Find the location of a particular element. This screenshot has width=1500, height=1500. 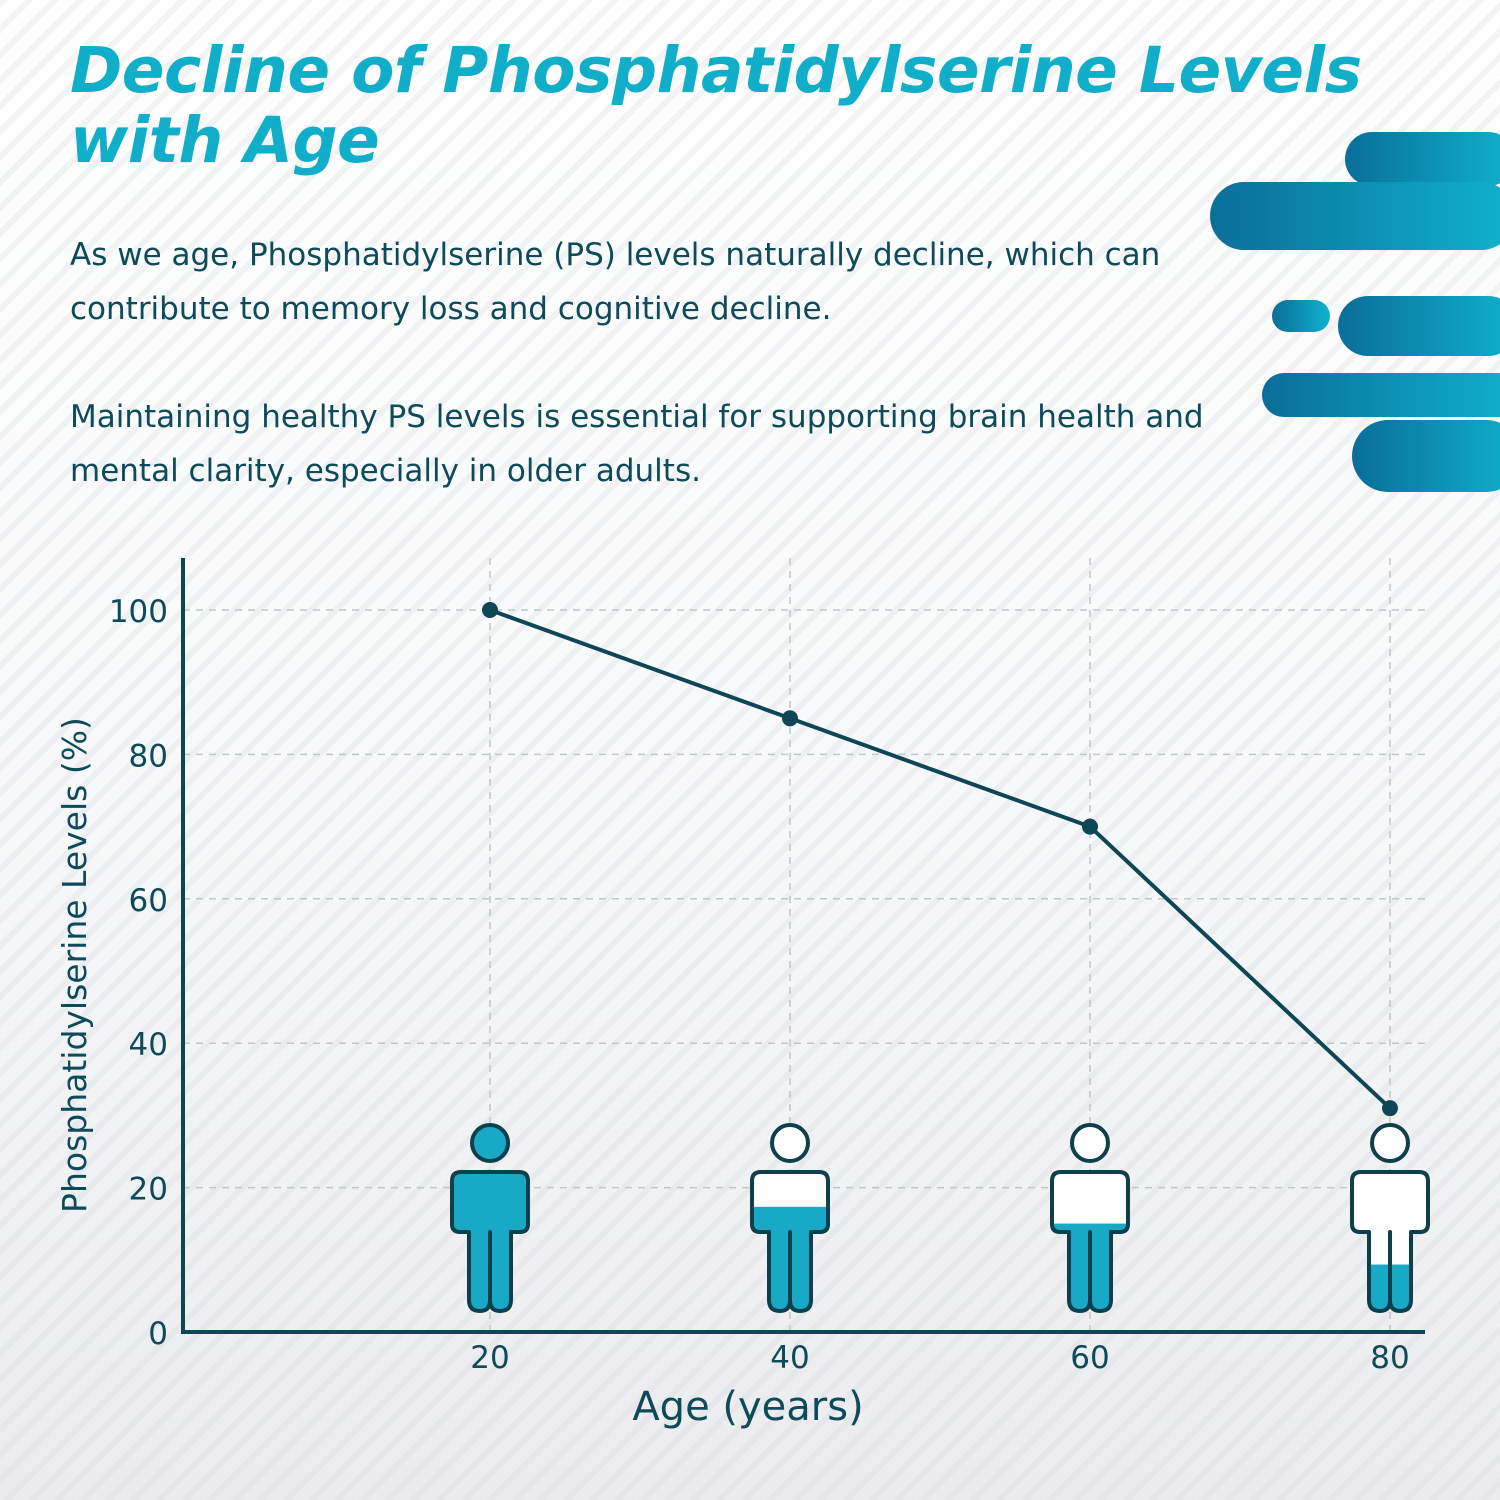

y-tick-labels: 0 20 40 60 80 100 is located at coordinates (138, 973).